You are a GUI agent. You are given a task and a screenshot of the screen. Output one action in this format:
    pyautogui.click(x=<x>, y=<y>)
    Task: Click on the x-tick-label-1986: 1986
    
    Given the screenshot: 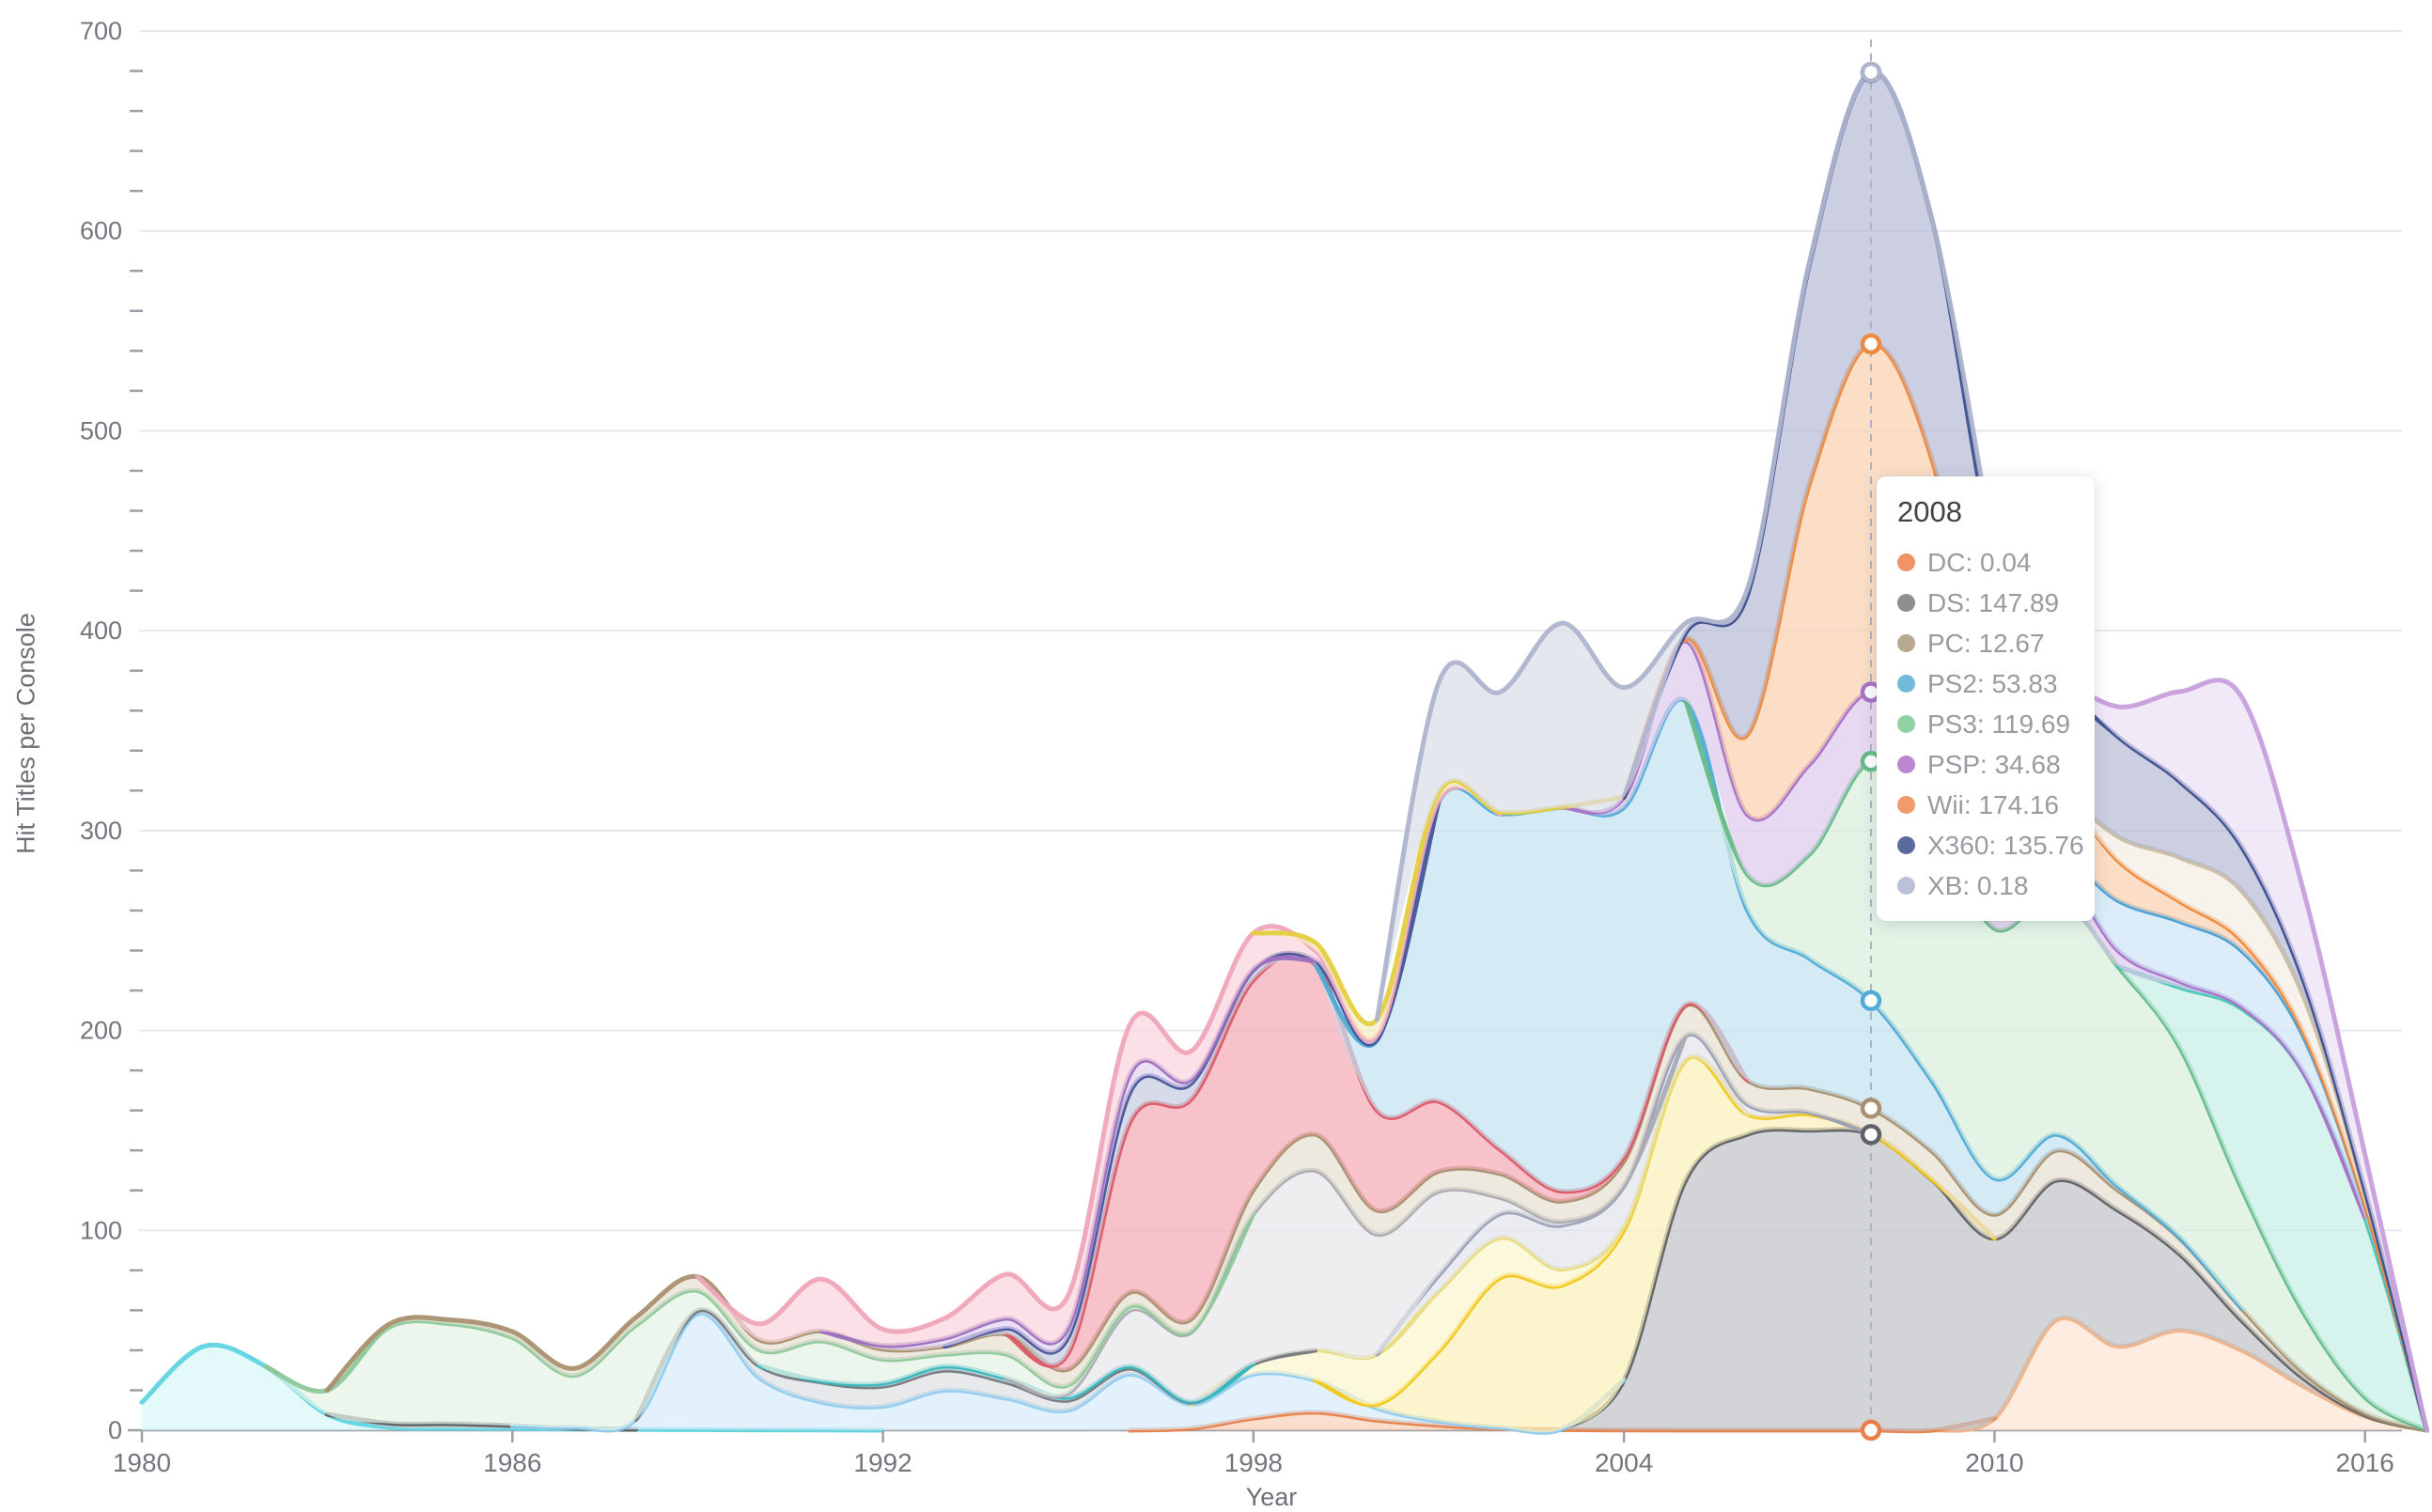 What is the action you would take?
    pyautogui.click(x=512, y=1462)
    